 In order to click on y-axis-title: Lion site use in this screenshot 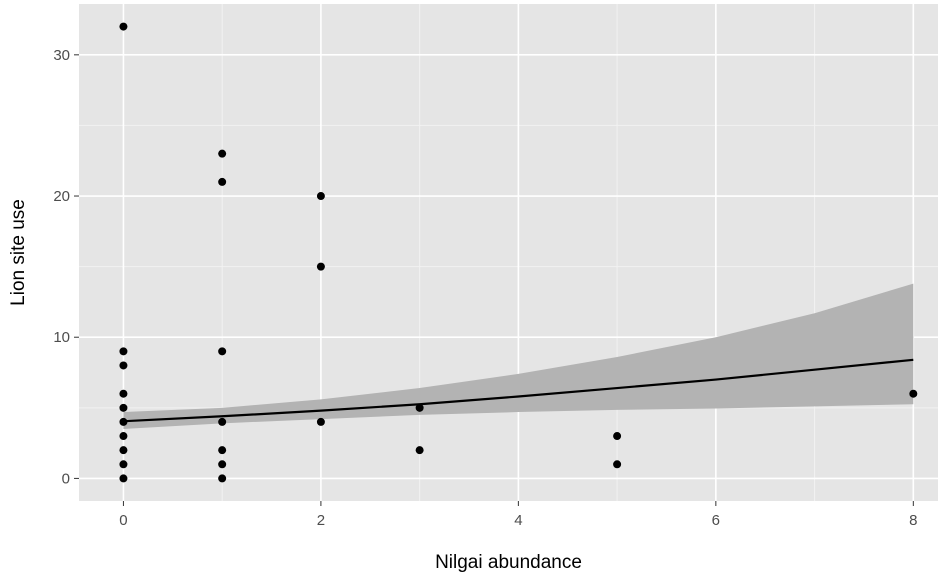, I will do `click(18, 252)`.